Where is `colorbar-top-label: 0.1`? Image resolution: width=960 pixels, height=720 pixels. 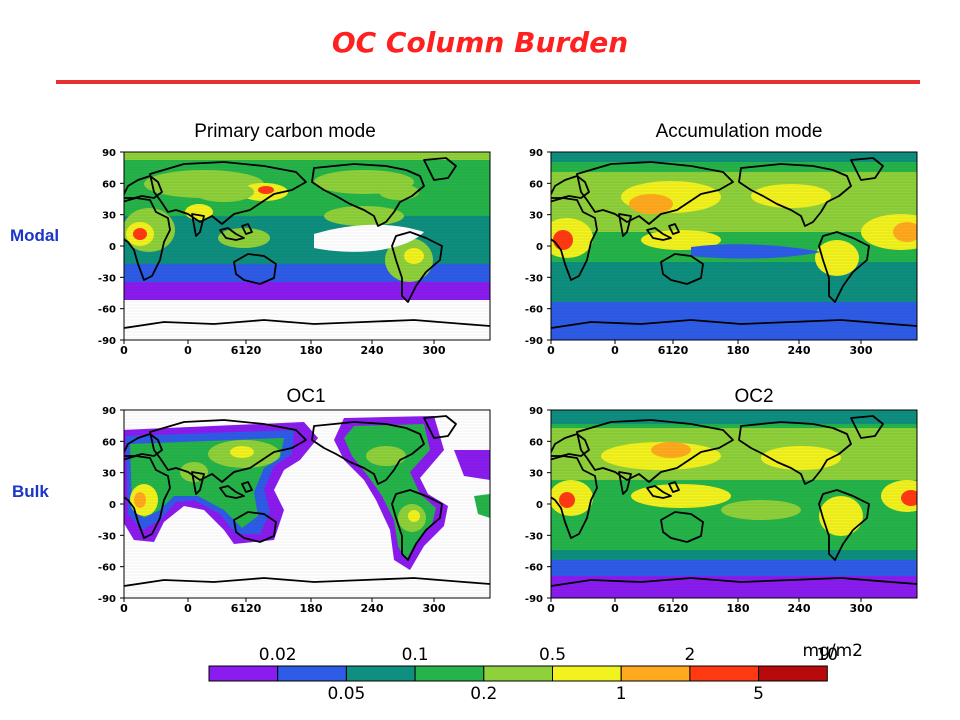
colorbar-top-label: 0.1 is located at coordinates (415, 655).